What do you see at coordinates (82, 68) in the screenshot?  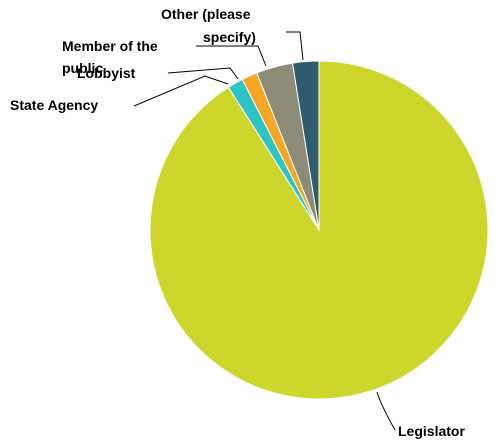 I see `label-member-line2: public` at bounding box center [82, 68].